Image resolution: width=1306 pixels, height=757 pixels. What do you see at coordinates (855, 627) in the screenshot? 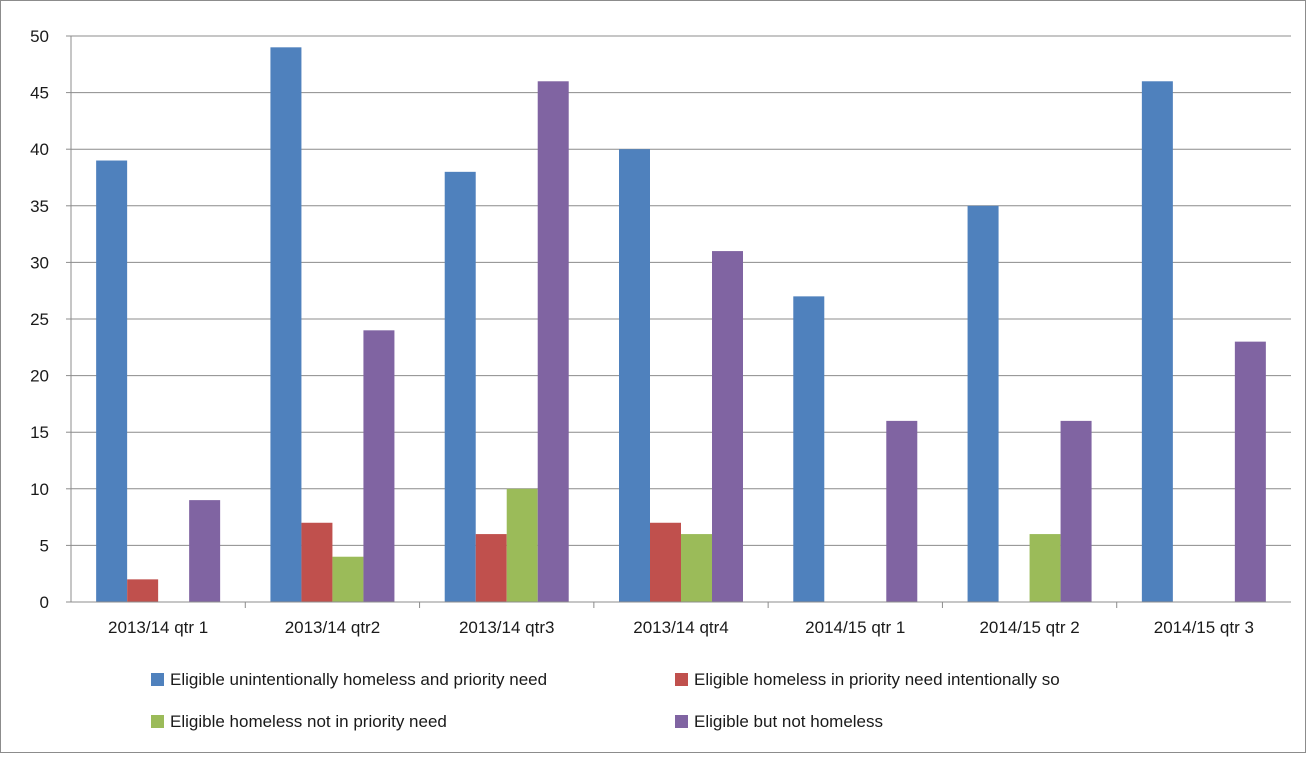
I see `x-tick-label: 2014/15 qtr 1` at bounding box center [855, 627].